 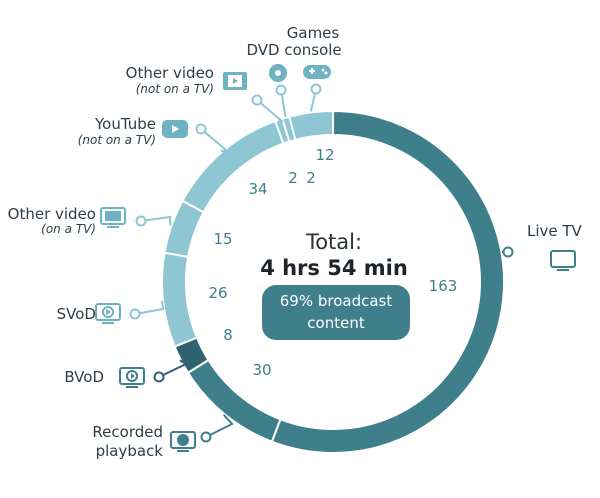 What do you see at coordinates (113, 217) in the screenshot?
I see `tv-film-icon` at bounding box center [113, 217].